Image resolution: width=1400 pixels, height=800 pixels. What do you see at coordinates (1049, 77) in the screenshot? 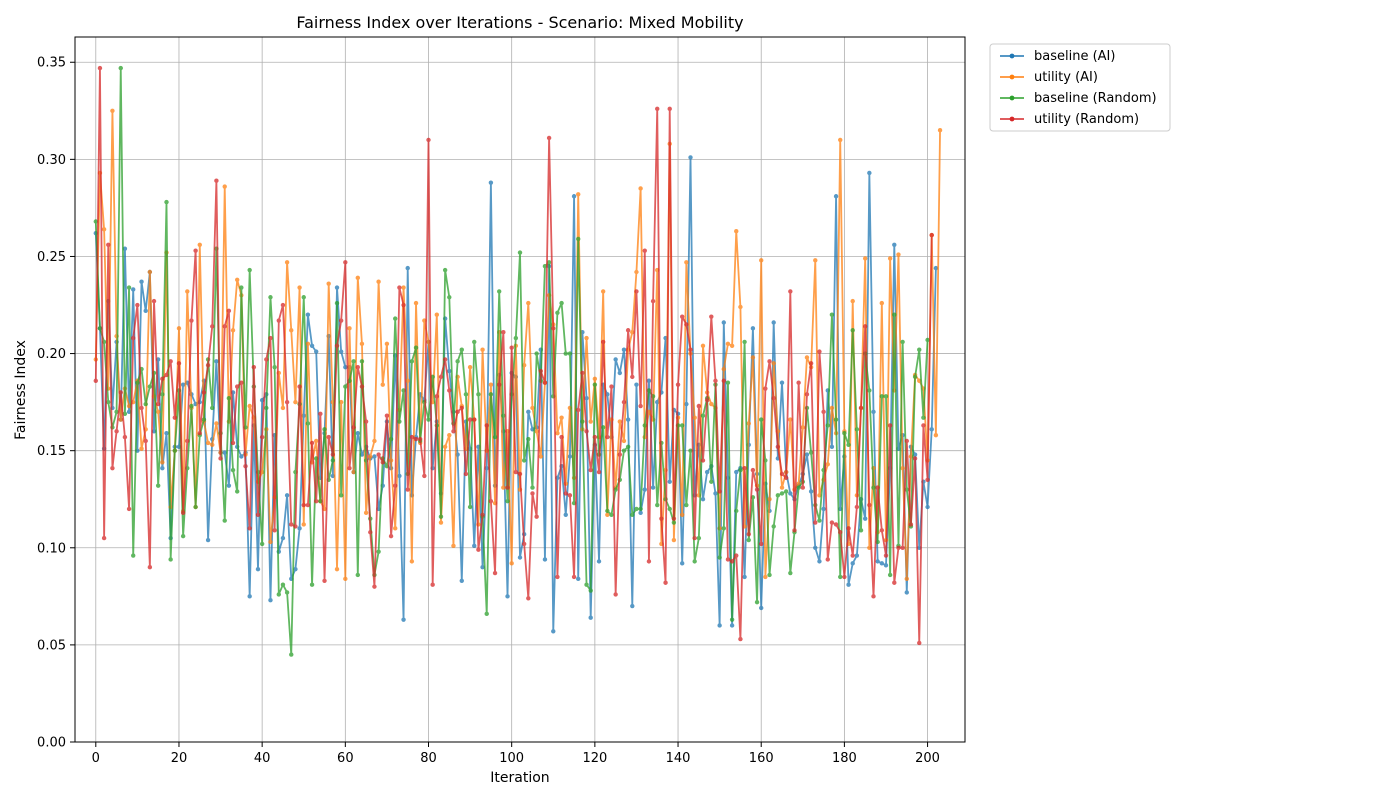
I see `legend-entry-utility-ai: utility (AI)` at bounding box center [1049, 77].